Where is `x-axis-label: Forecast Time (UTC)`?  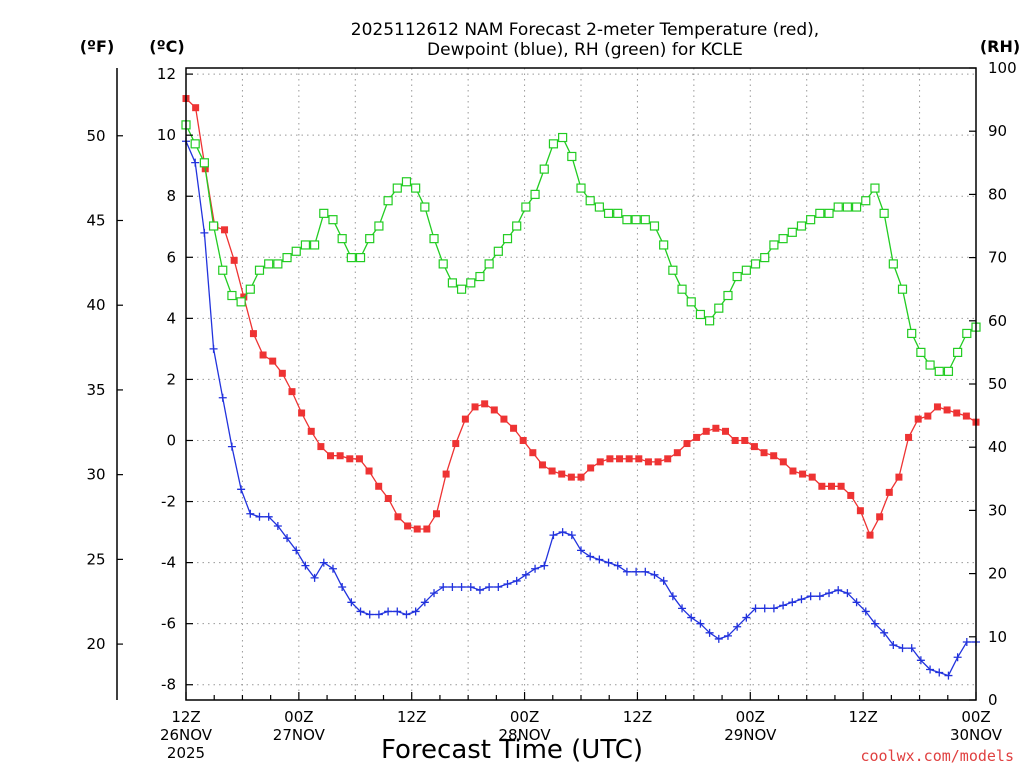 x-axis-label: Forecast Time (UTC) is located at coordinates (512, 750).